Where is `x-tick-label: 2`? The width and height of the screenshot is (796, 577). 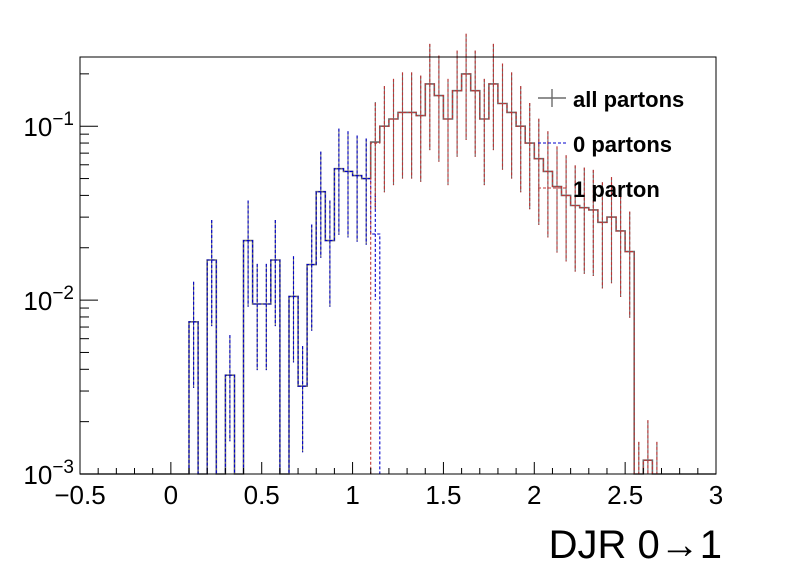
x-tick-label: 2 is located at coordinates (534, 495).